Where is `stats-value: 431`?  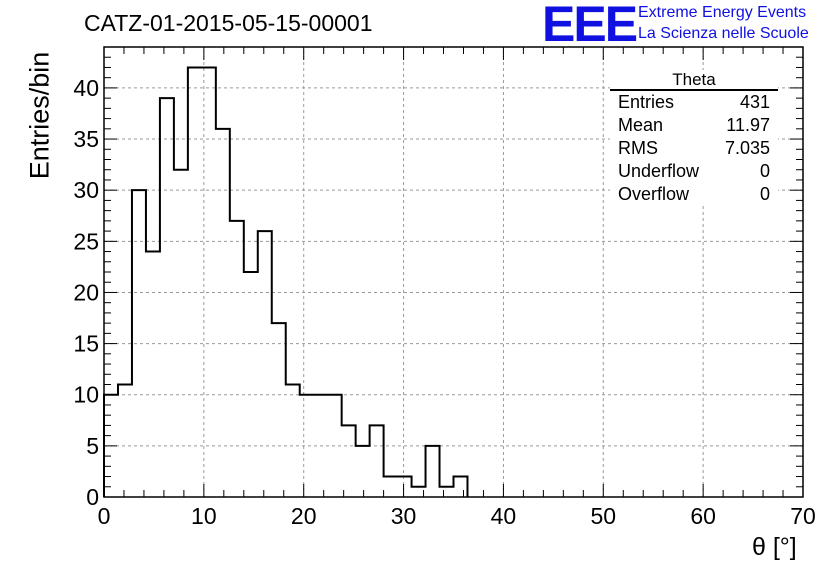
stats-value: 431 is located at coordinates (754, 102).